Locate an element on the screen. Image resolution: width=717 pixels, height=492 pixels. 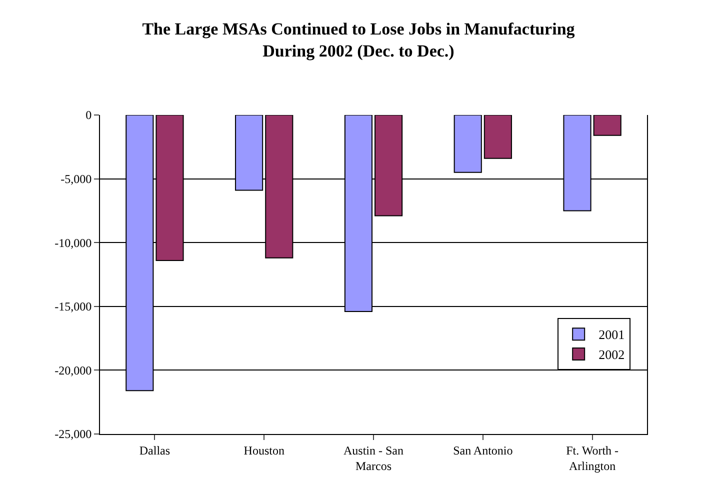
x-tick-label: Ft. Worth - Arlington is located at coordinates (592, 458).